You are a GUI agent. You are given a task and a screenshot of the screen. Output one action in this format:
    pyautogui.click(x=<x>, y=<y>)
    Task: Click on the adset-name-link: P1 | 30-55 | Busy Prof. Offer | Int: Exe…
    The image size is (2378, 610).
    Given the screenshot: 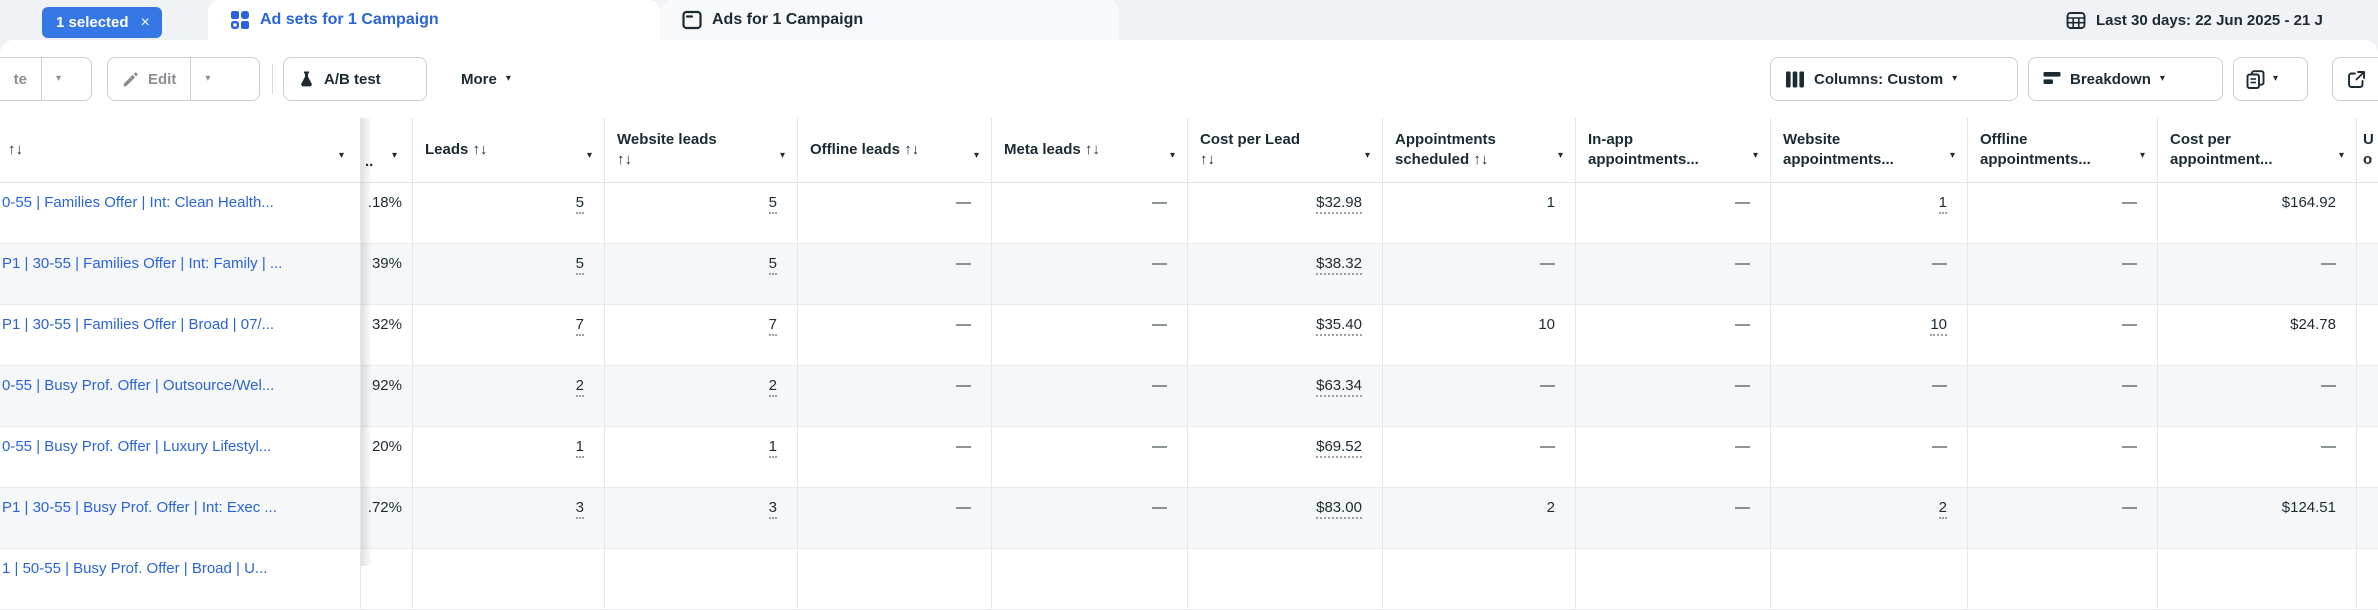 What is the action you would take?
    pyautogui.click(x=139, y=507)
    